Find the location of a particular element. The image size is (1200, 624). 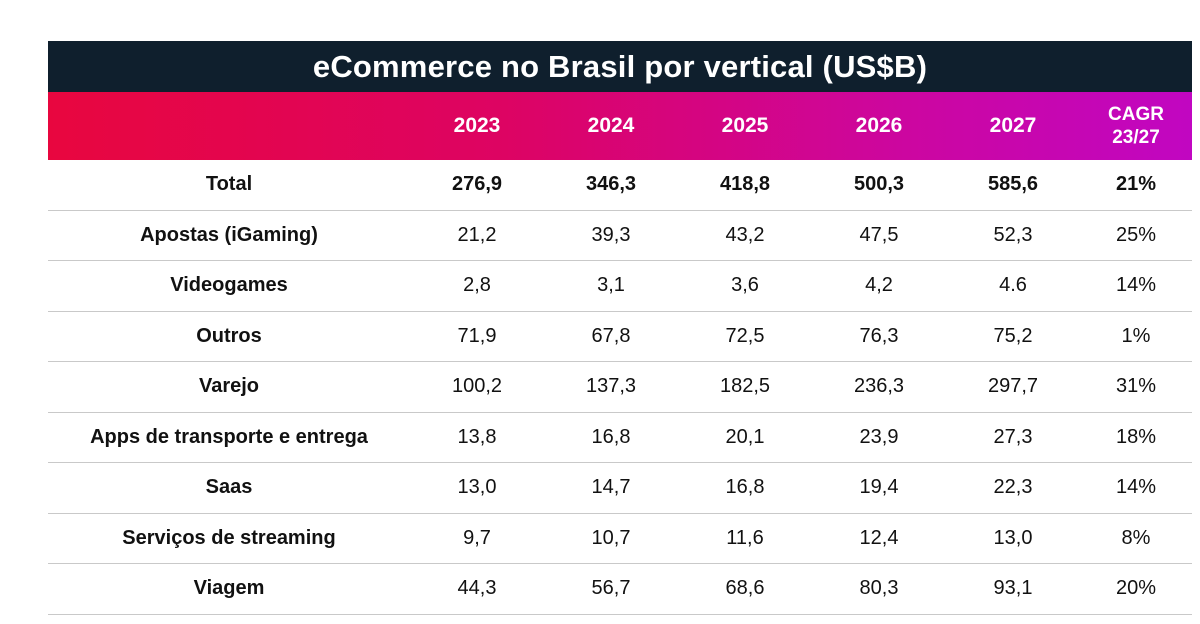

value-cell-2026: 23,9 is located at coordinates (879, 436).